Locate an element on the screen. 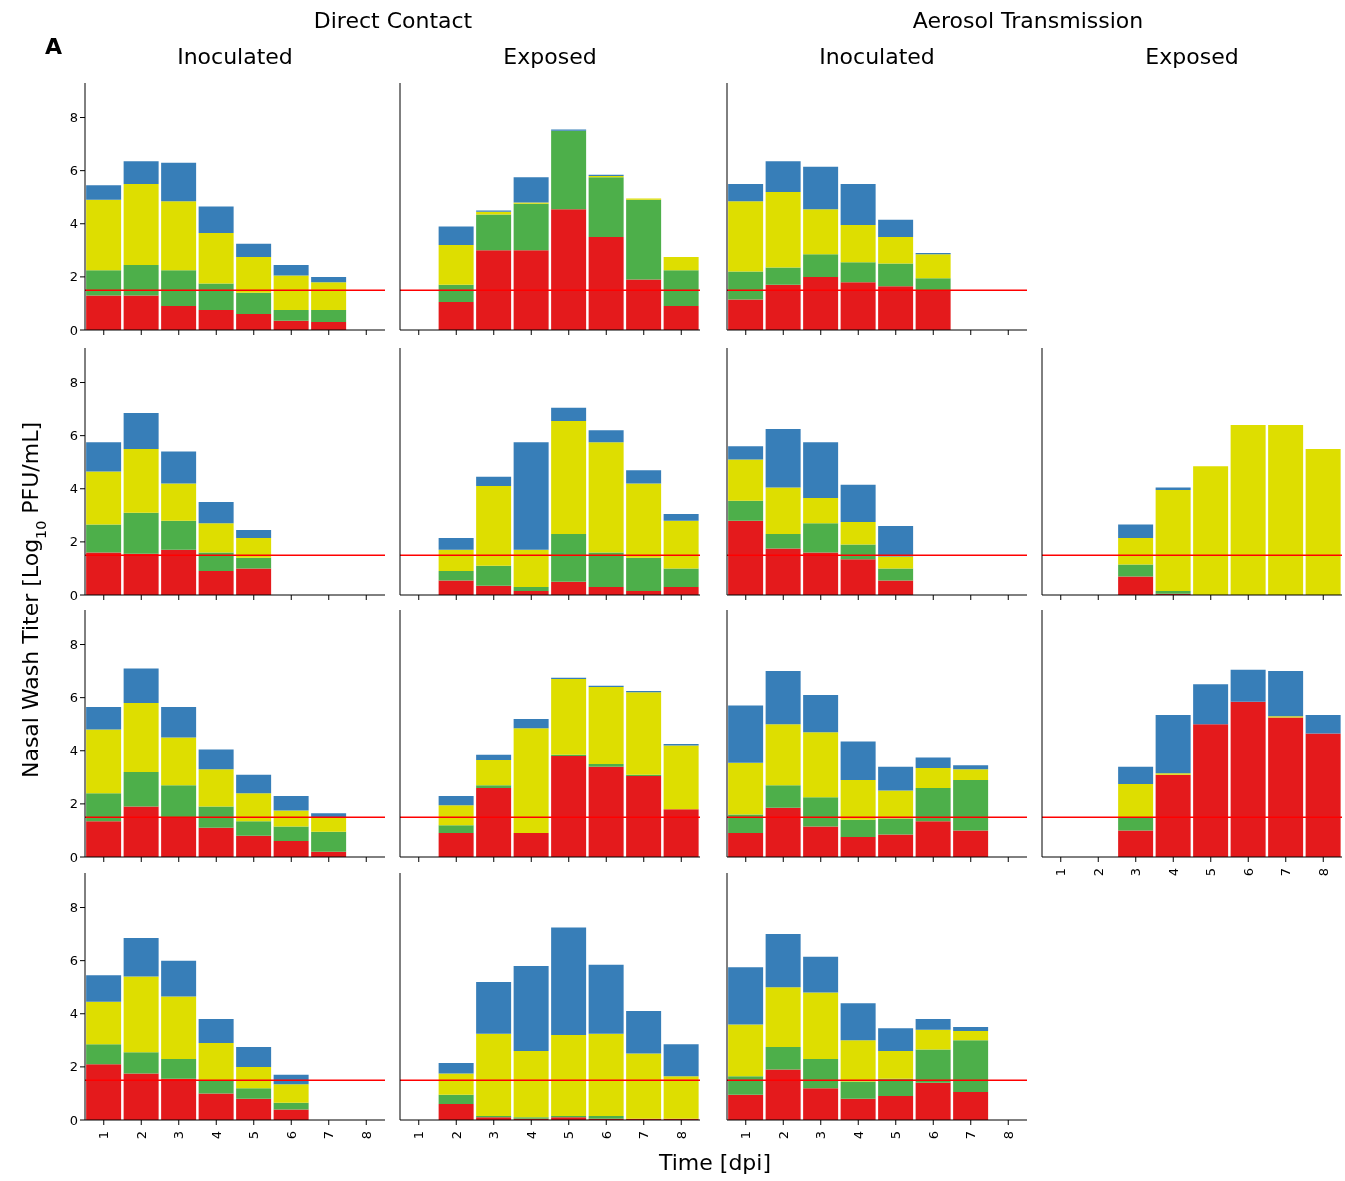  text: A is located at coordinates (54, 46).